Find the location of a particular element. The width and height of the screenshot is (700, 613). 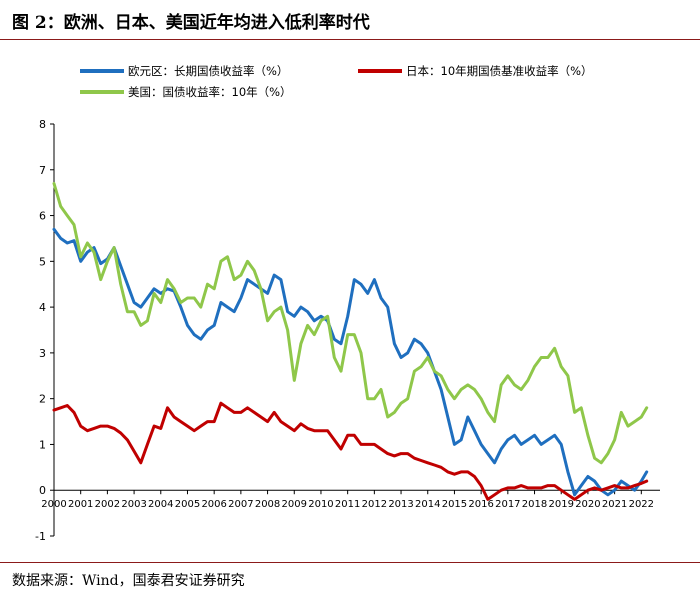

y-tick-label: 1 is located at coordinates (42, 444).